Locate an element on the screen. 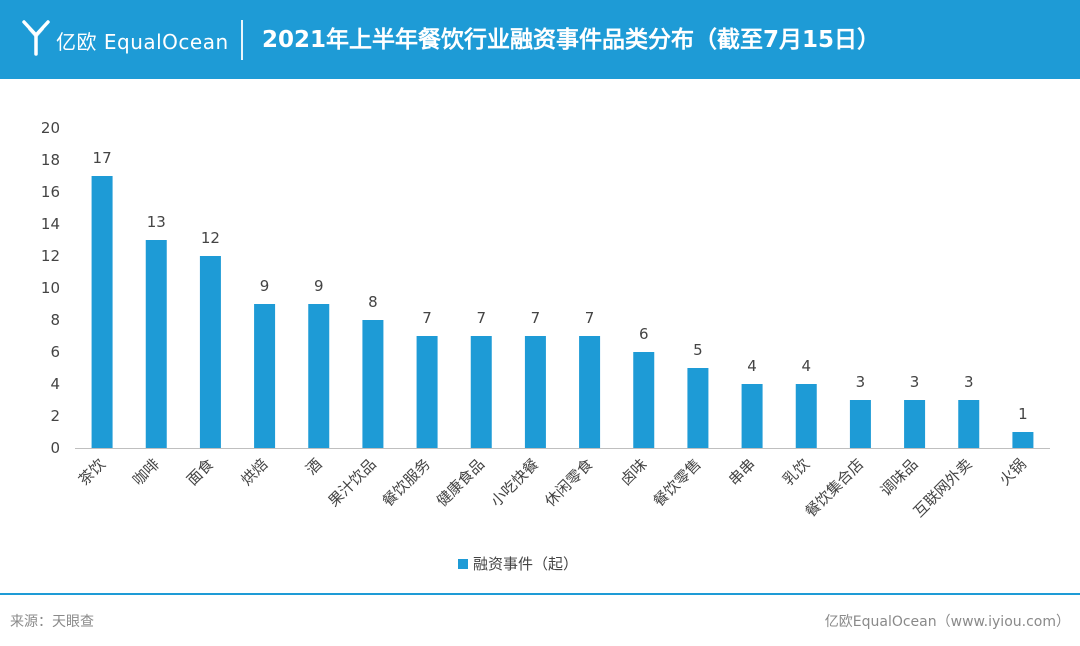 The width and height of the screenshot is (1080, 646). chart-title: 2021年上半年餐饮行业融资事件品类分布（截至7月15日） is located at coordinates (571, 40).